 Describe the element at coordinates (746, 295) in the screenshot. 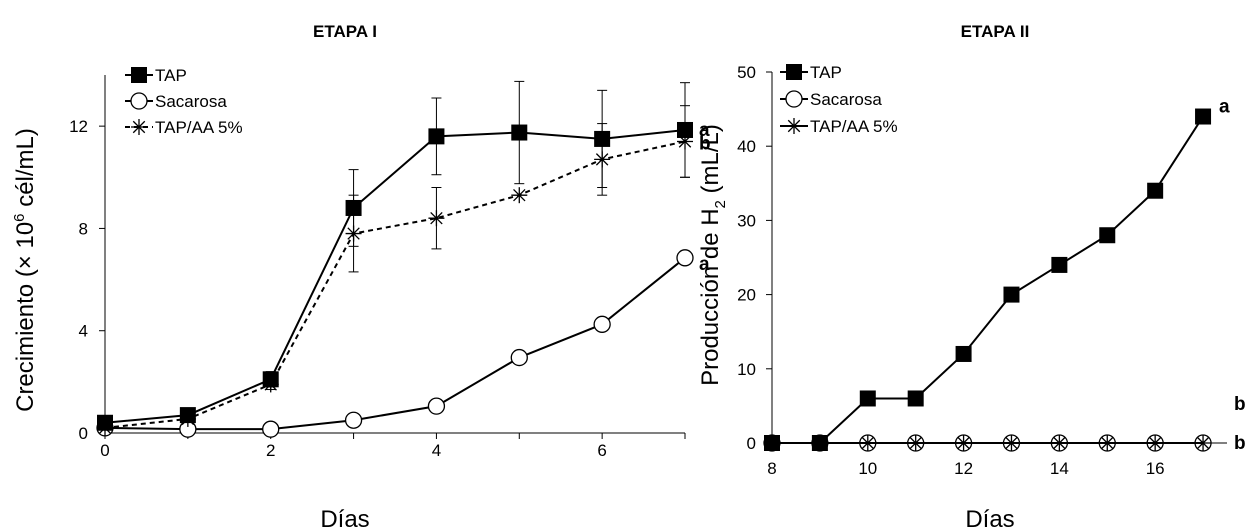

I see `y-tick-label: 20` at that location.